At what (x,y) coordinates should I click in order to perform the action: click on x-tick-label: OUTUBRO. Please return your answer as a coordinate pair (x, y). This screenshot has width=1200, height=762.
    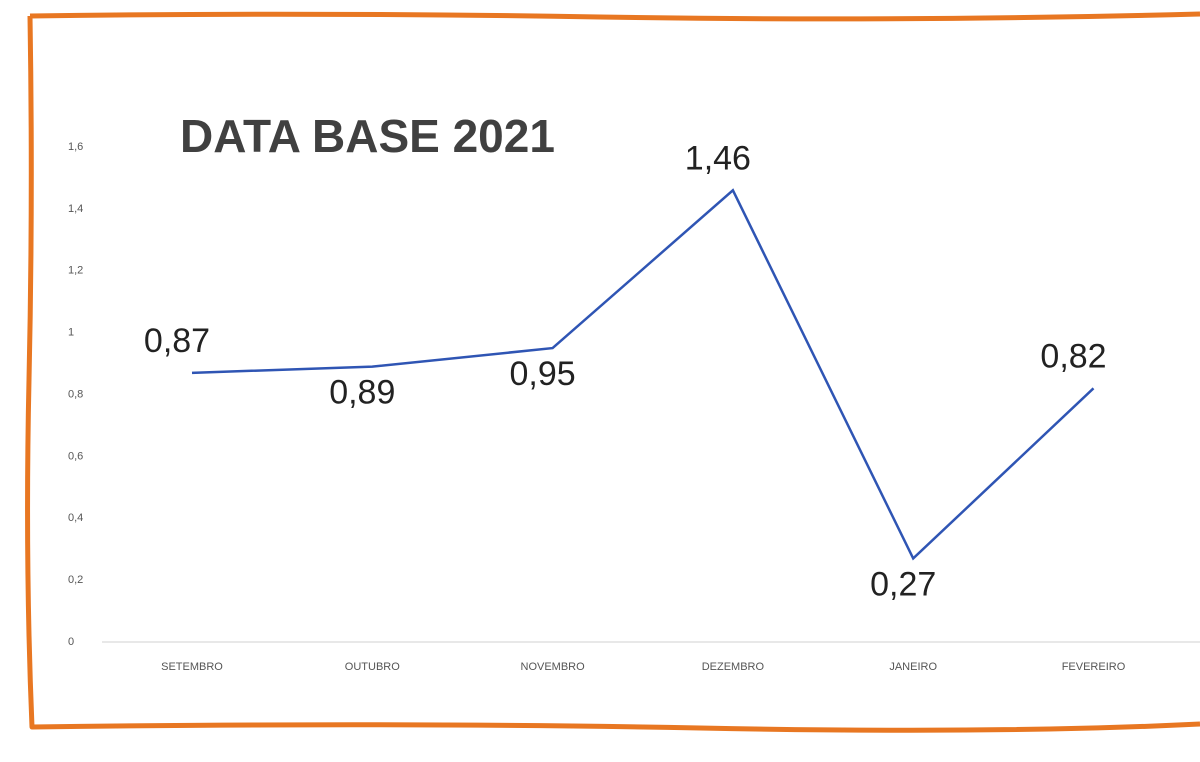
    Looking at the image, I should click on (372, 667).